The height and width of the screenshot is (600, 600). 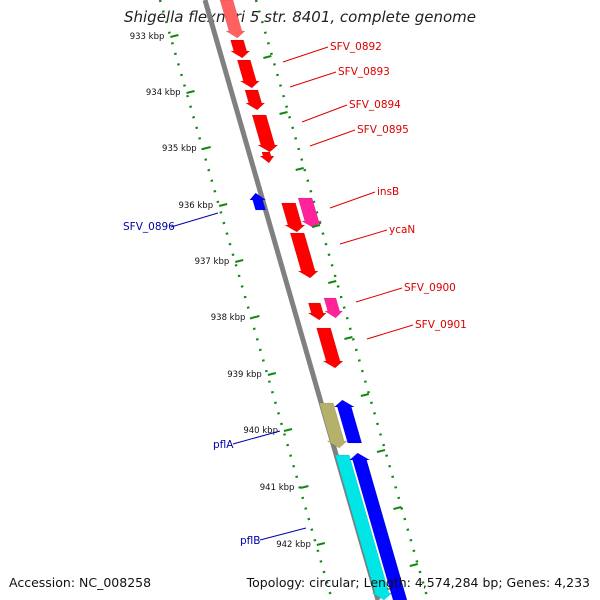 What do you see at coordinates (430, 288) in the screenshot?
I see `gene-label-sfv-0900: SFV_0900` at bounding box center [430, 288].